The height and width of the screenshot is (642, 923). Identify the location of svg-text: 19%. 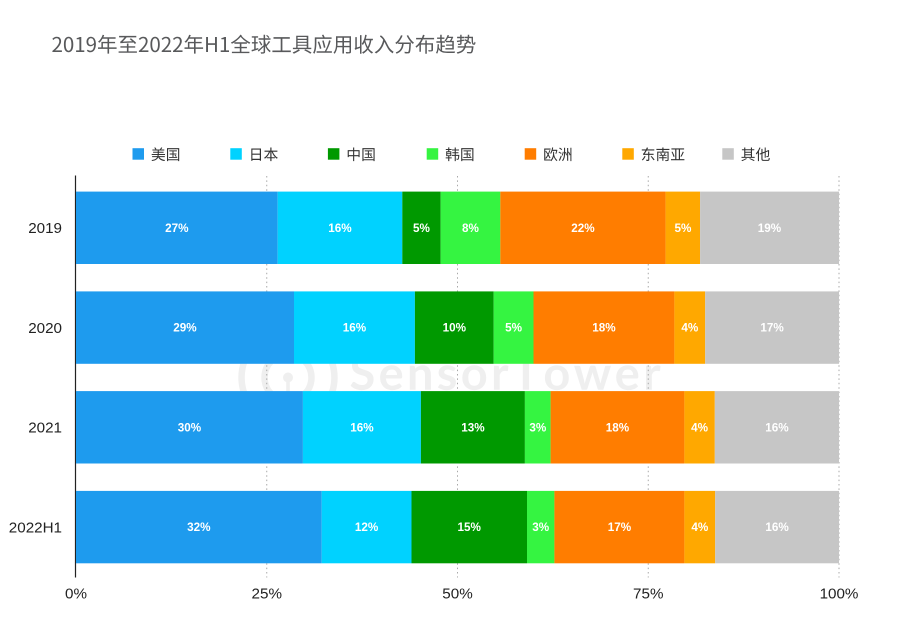
(770, 228).